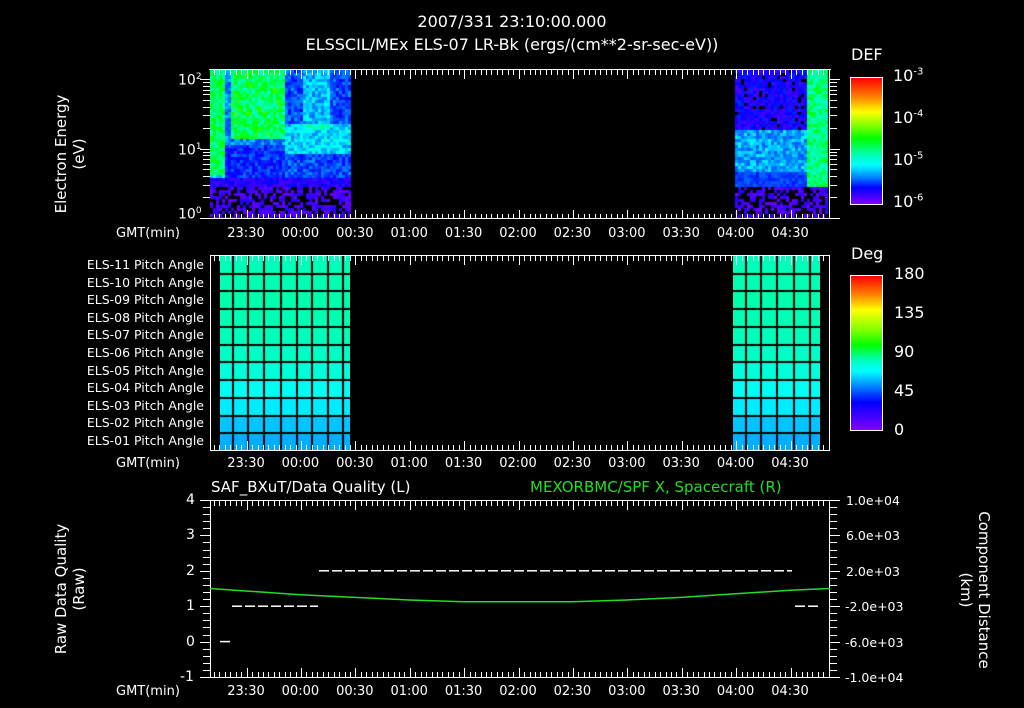  Describe the element at coordinates (520, 144) in the screenshot. I see `panel1-frame` at that location.